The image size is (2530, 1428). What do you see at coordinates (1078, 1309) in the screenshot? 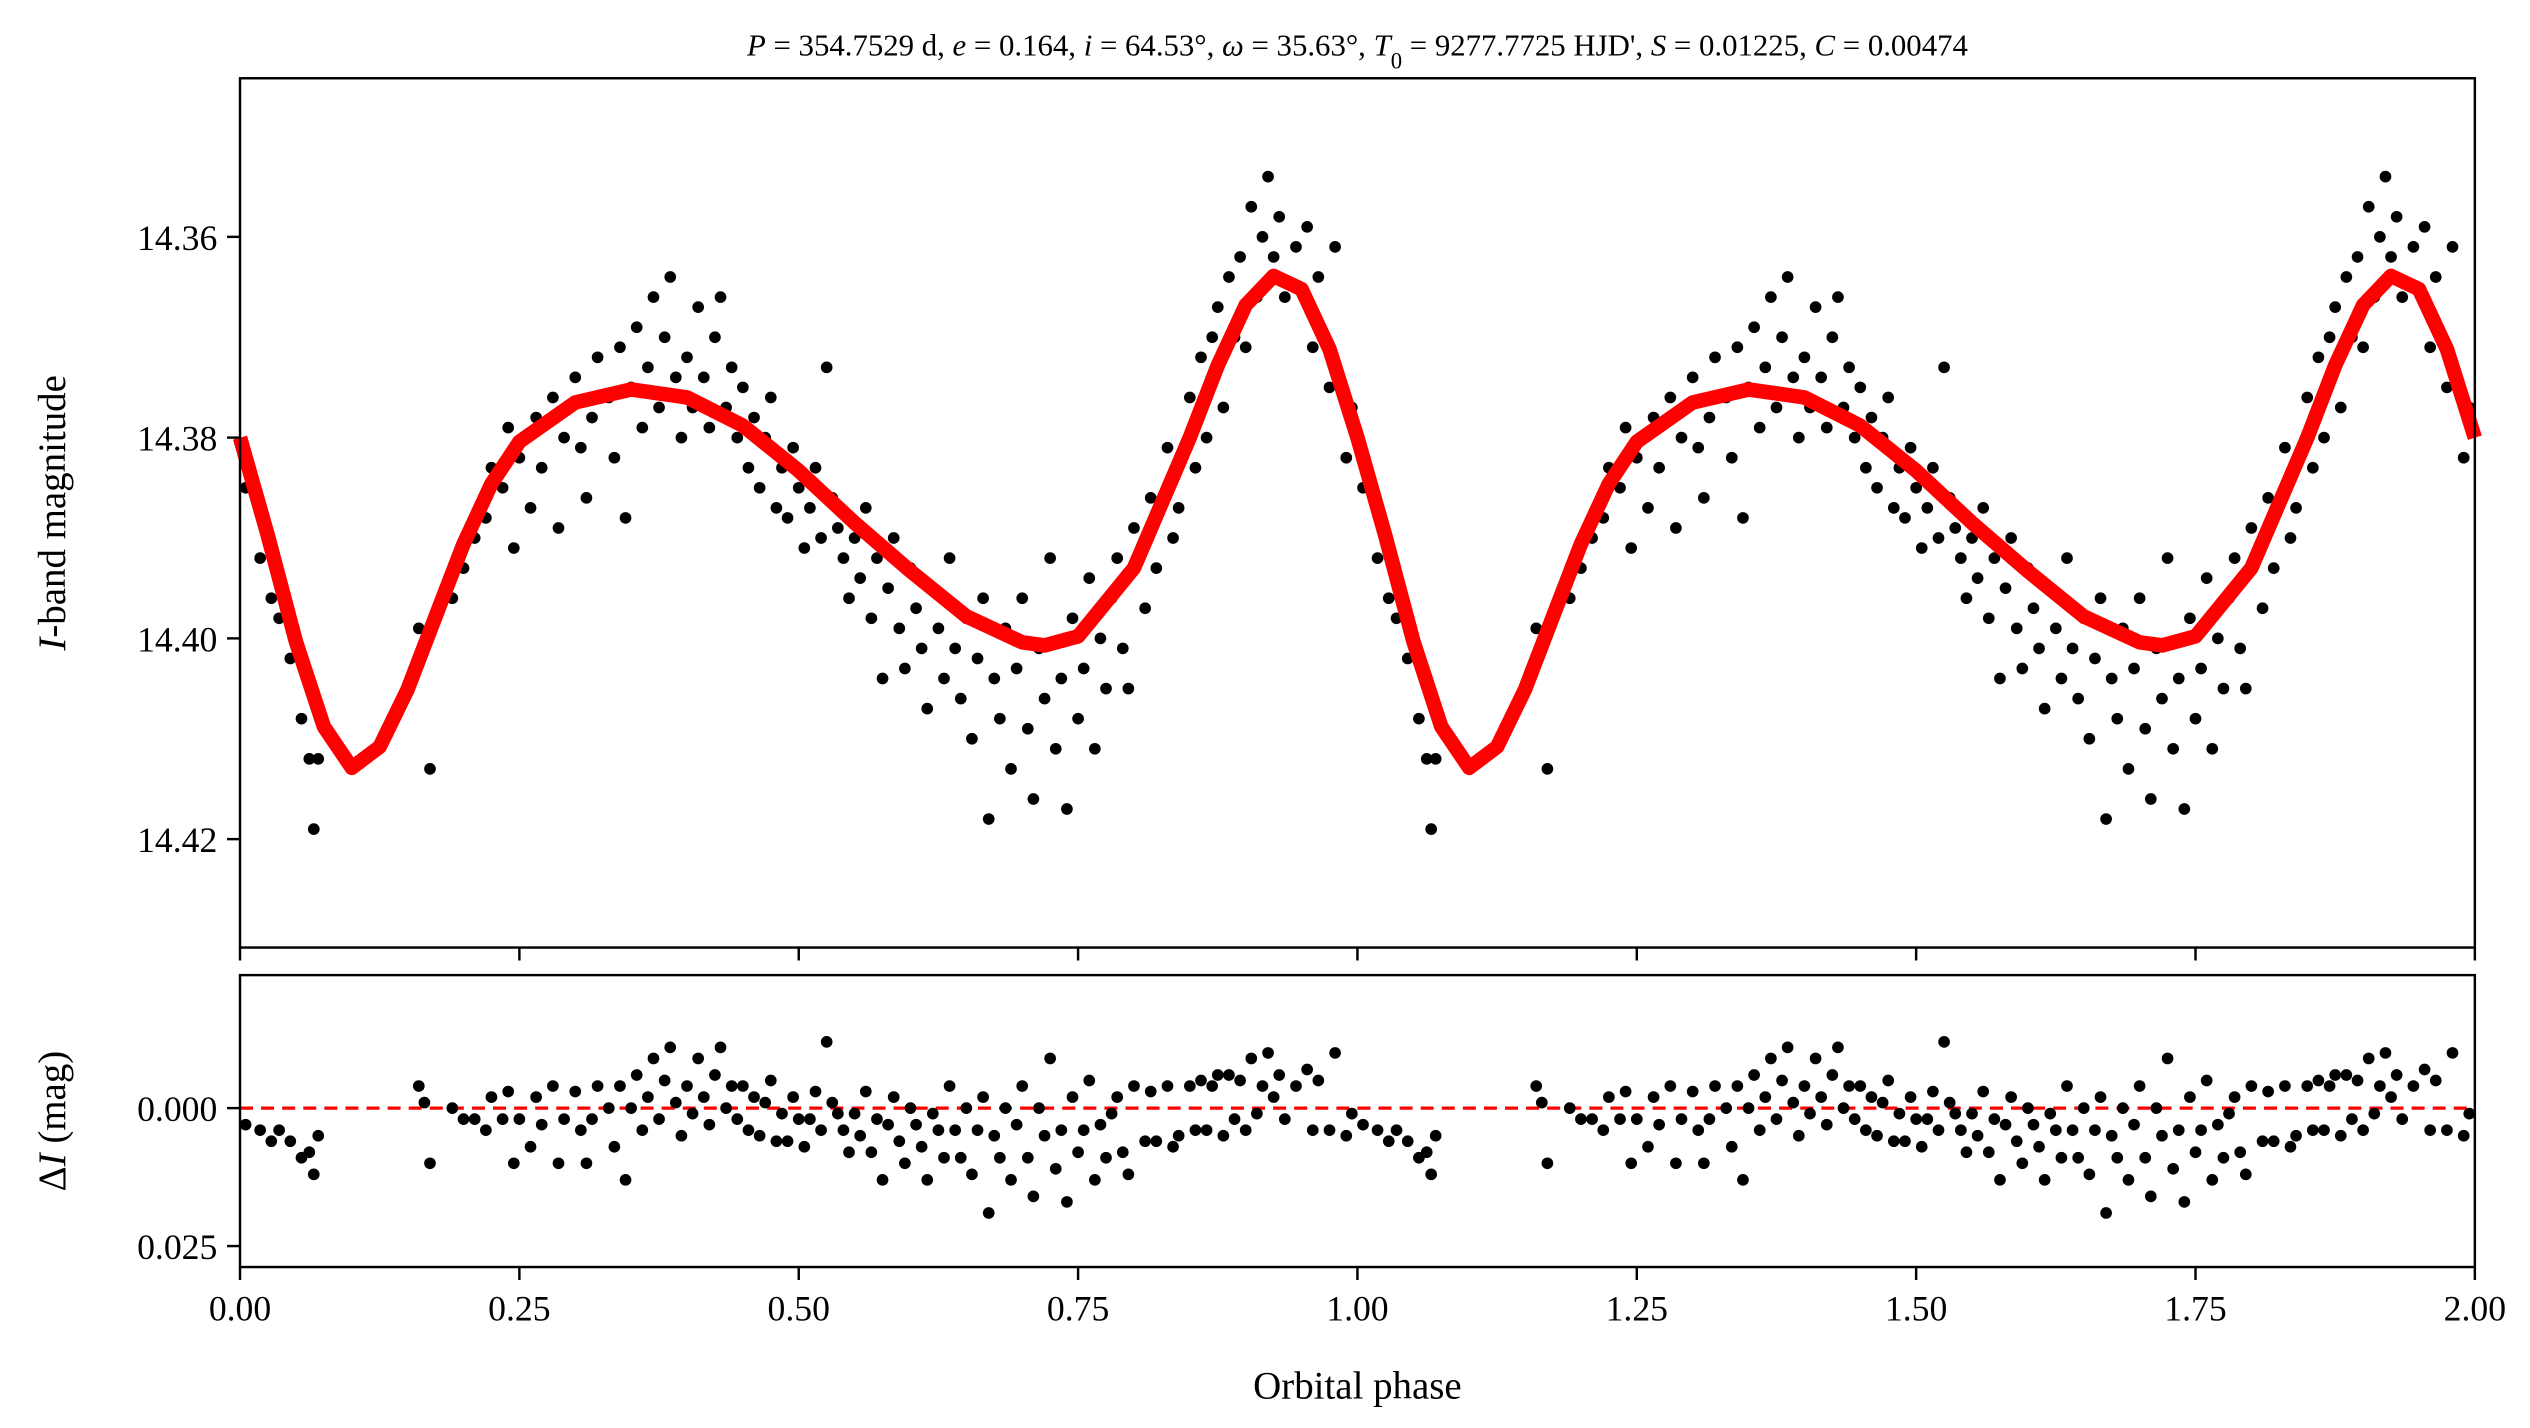
I see `x-tick-label: 0.75` at bounding box center [1078, 1309].